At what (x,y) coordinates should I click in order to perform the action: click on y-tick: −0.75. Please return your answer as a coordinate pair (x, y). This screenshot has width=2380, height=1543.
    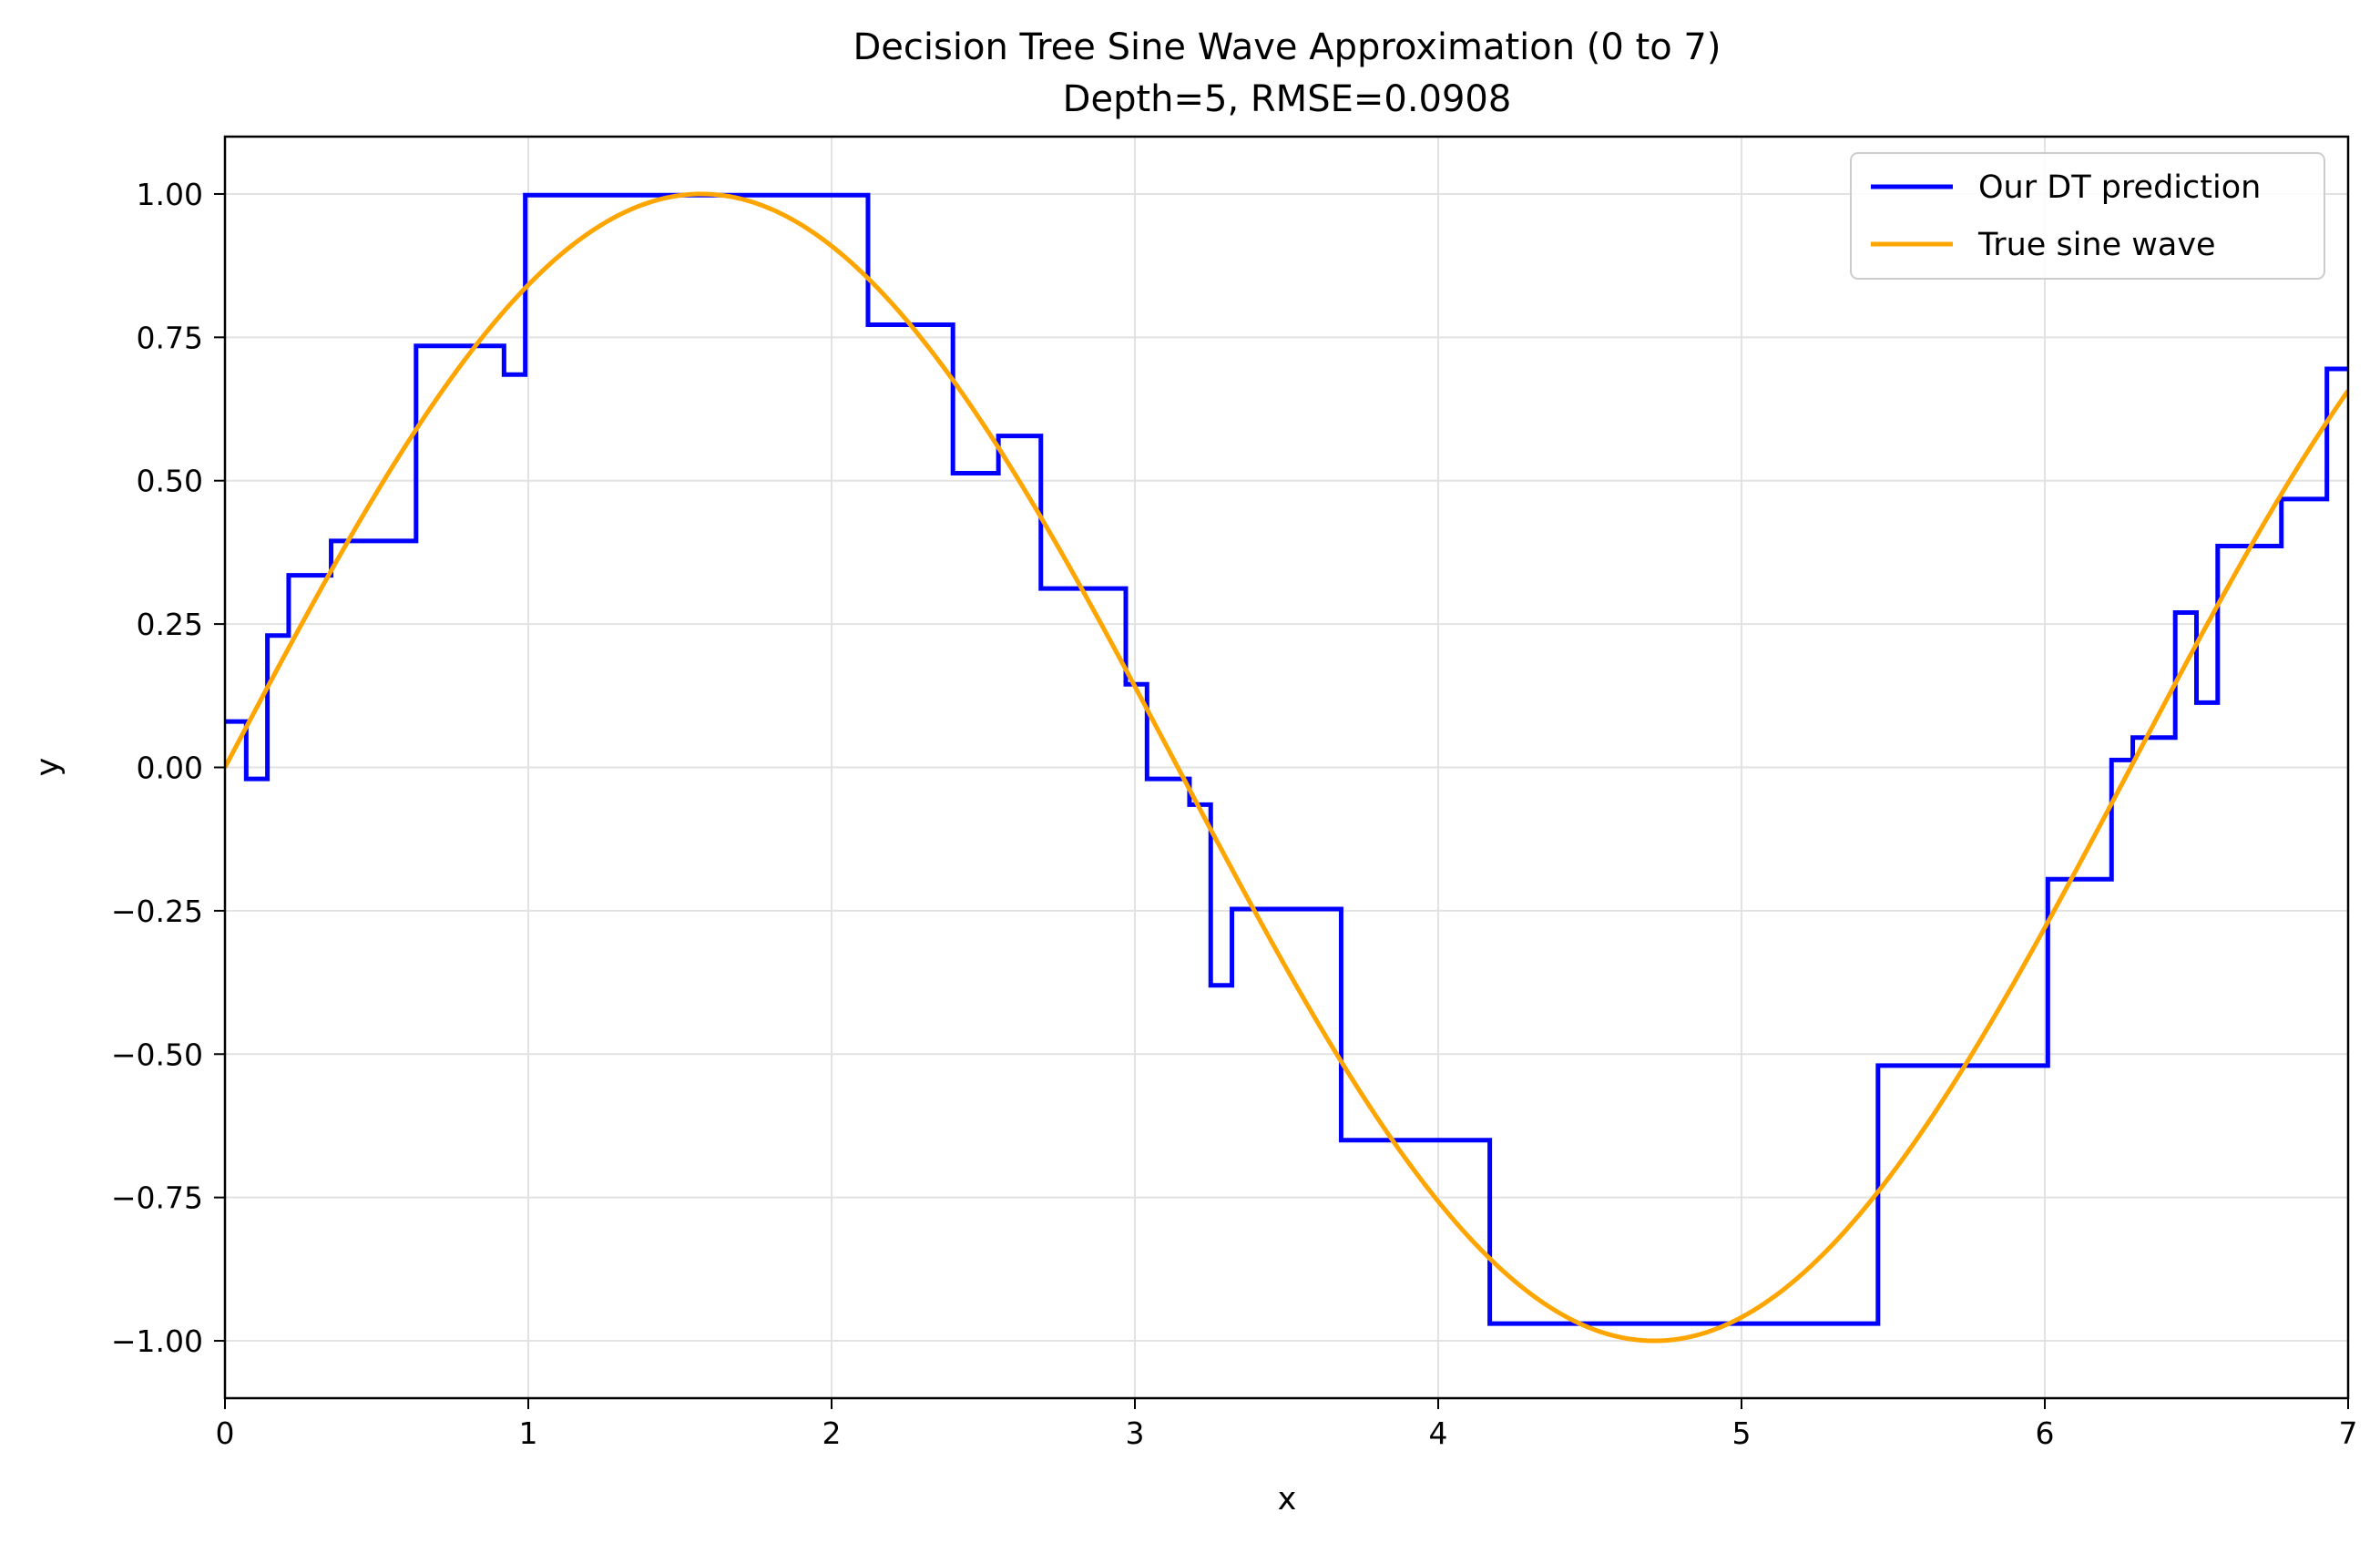
    Looking at the image, I should click on (168, 1198).